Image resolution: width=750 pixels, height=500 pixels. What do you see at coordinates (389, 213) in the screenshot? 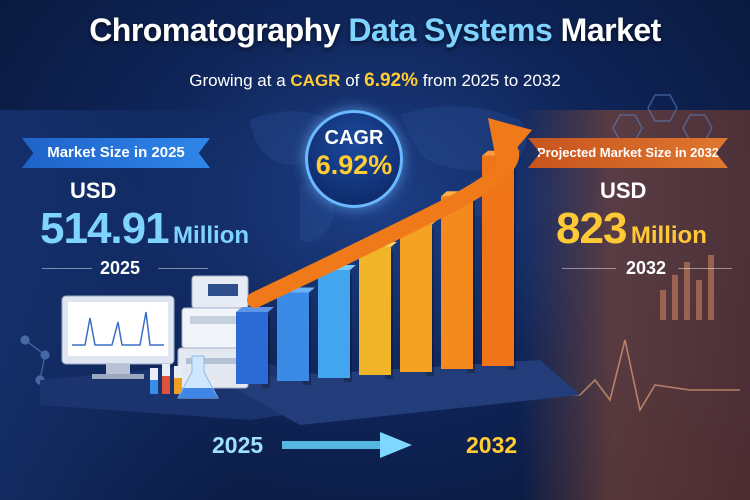
I see `growth-arrow` at bounding box center [389, 213].